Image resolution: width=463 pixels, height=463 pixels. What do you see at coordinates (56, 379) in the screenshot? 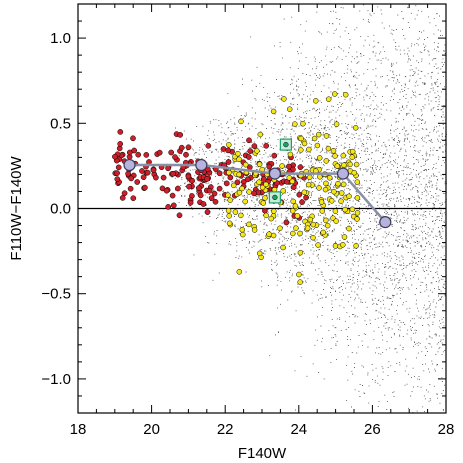
I see `y-tick-label: −1.0` at bounding box center [56, 379].